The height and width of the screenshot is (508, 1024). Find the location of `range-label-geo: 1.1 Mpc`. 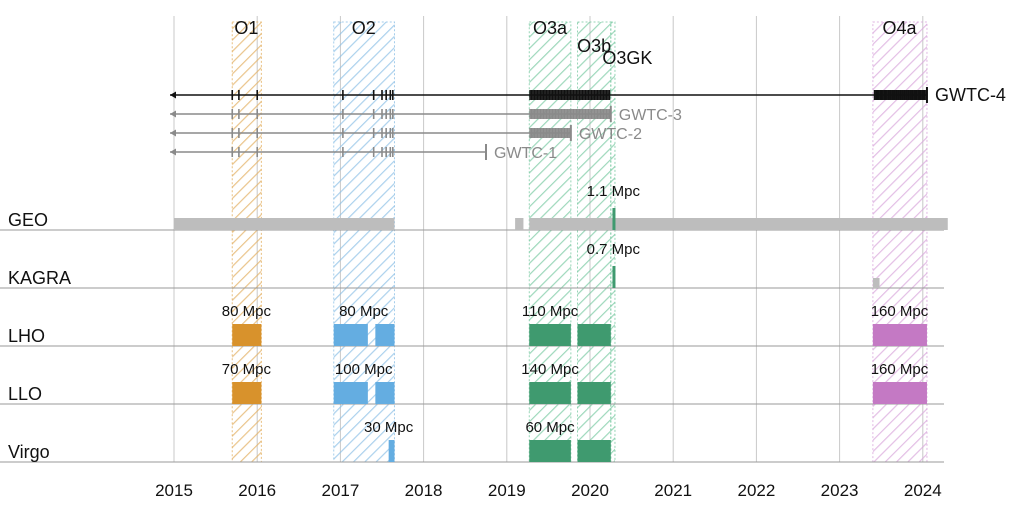

range-label-geo: 1.1 Mpc is located at coordinates (614, 191).